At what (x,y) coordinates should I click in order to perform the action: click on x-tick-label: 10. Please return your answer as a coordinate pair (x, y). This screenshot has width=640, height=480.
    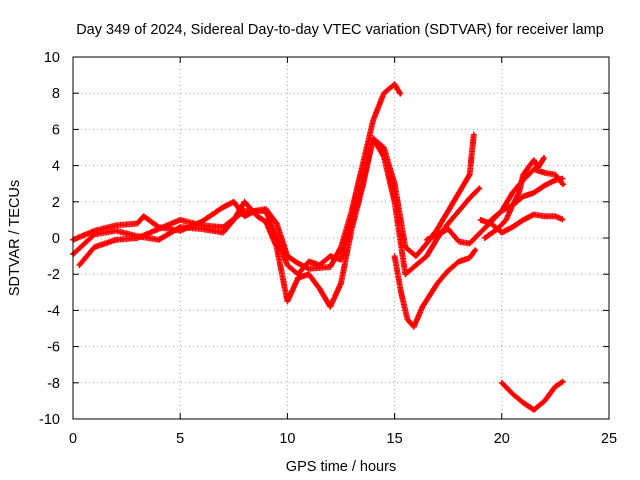
    Looking at the image, I should click on (287, 439).